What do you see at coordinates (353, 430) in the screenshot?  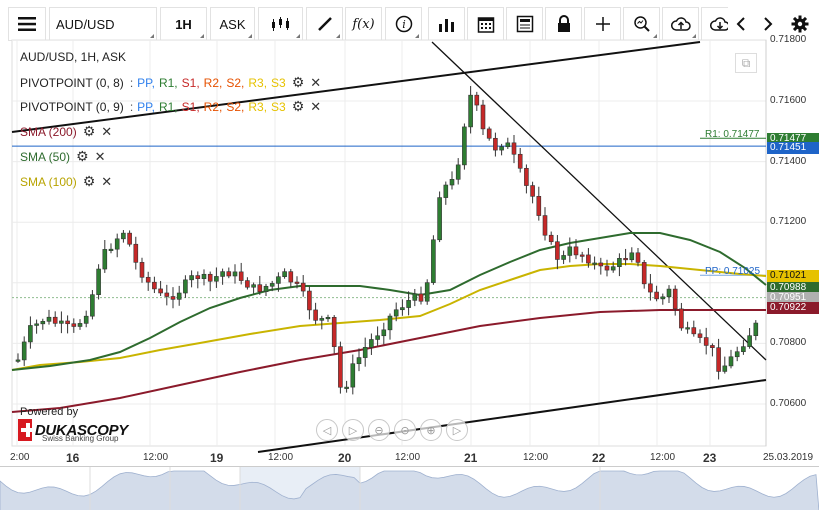 I see `nav-right-icon: ▷` at bounding box center [353, 430].